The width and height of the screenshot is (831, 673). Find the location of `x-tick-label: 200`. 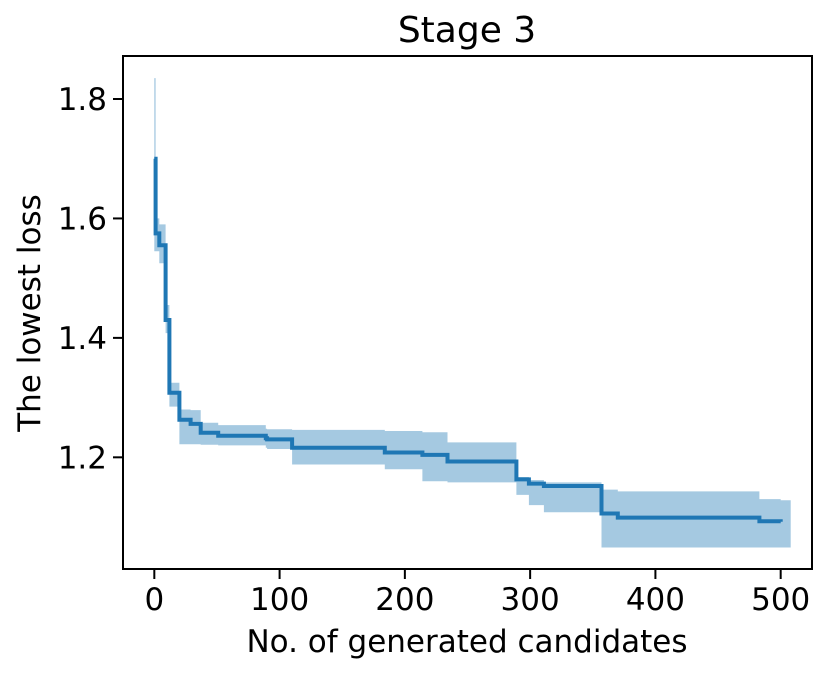

x-tick-label: 200 is located at coordinates (404, 600).